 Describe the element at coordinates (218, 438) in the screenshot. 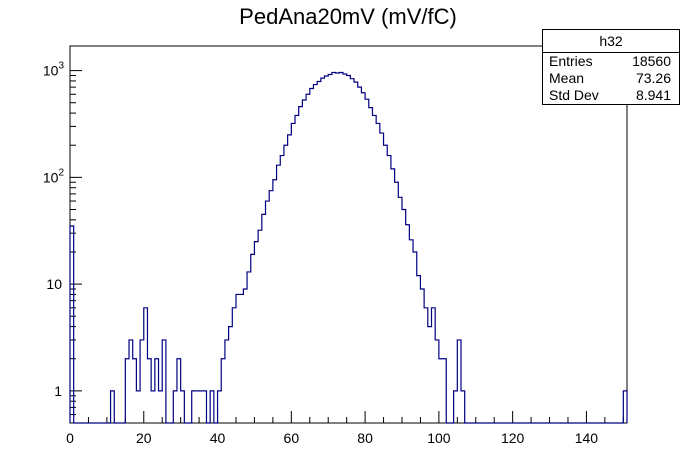

I see `x-tick-label: 40` at that location.